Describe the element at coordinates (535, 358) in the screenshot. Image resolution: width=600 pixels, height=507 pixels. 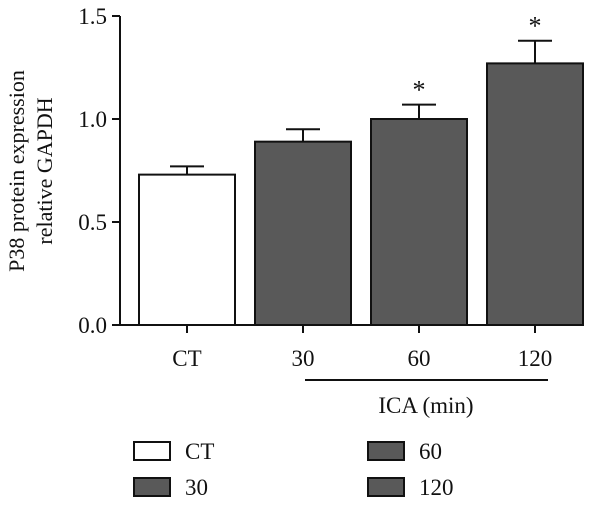
I see `x-tick-label-120: 120` at that location.